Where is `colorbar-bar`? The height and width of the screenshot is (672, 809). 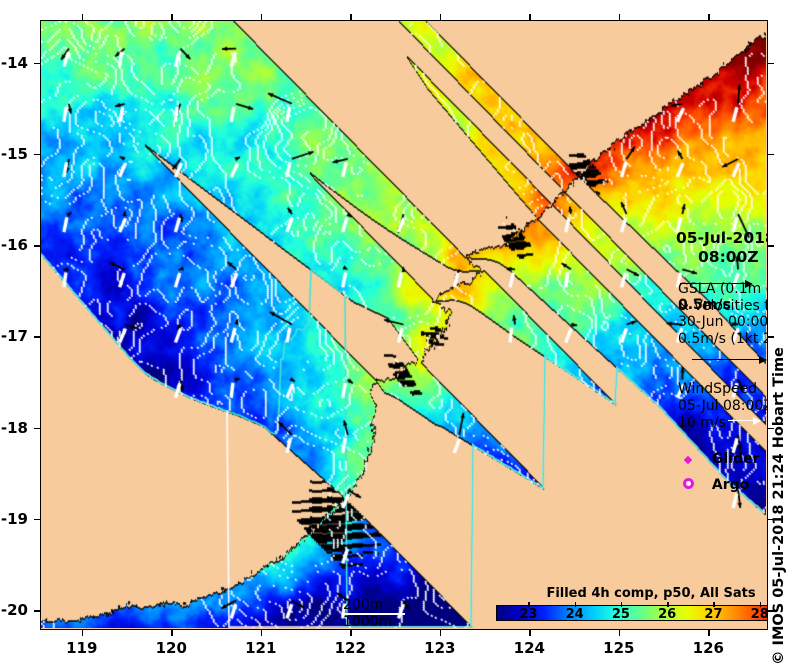
colorbar-bar is located at coordinates (631, 613).